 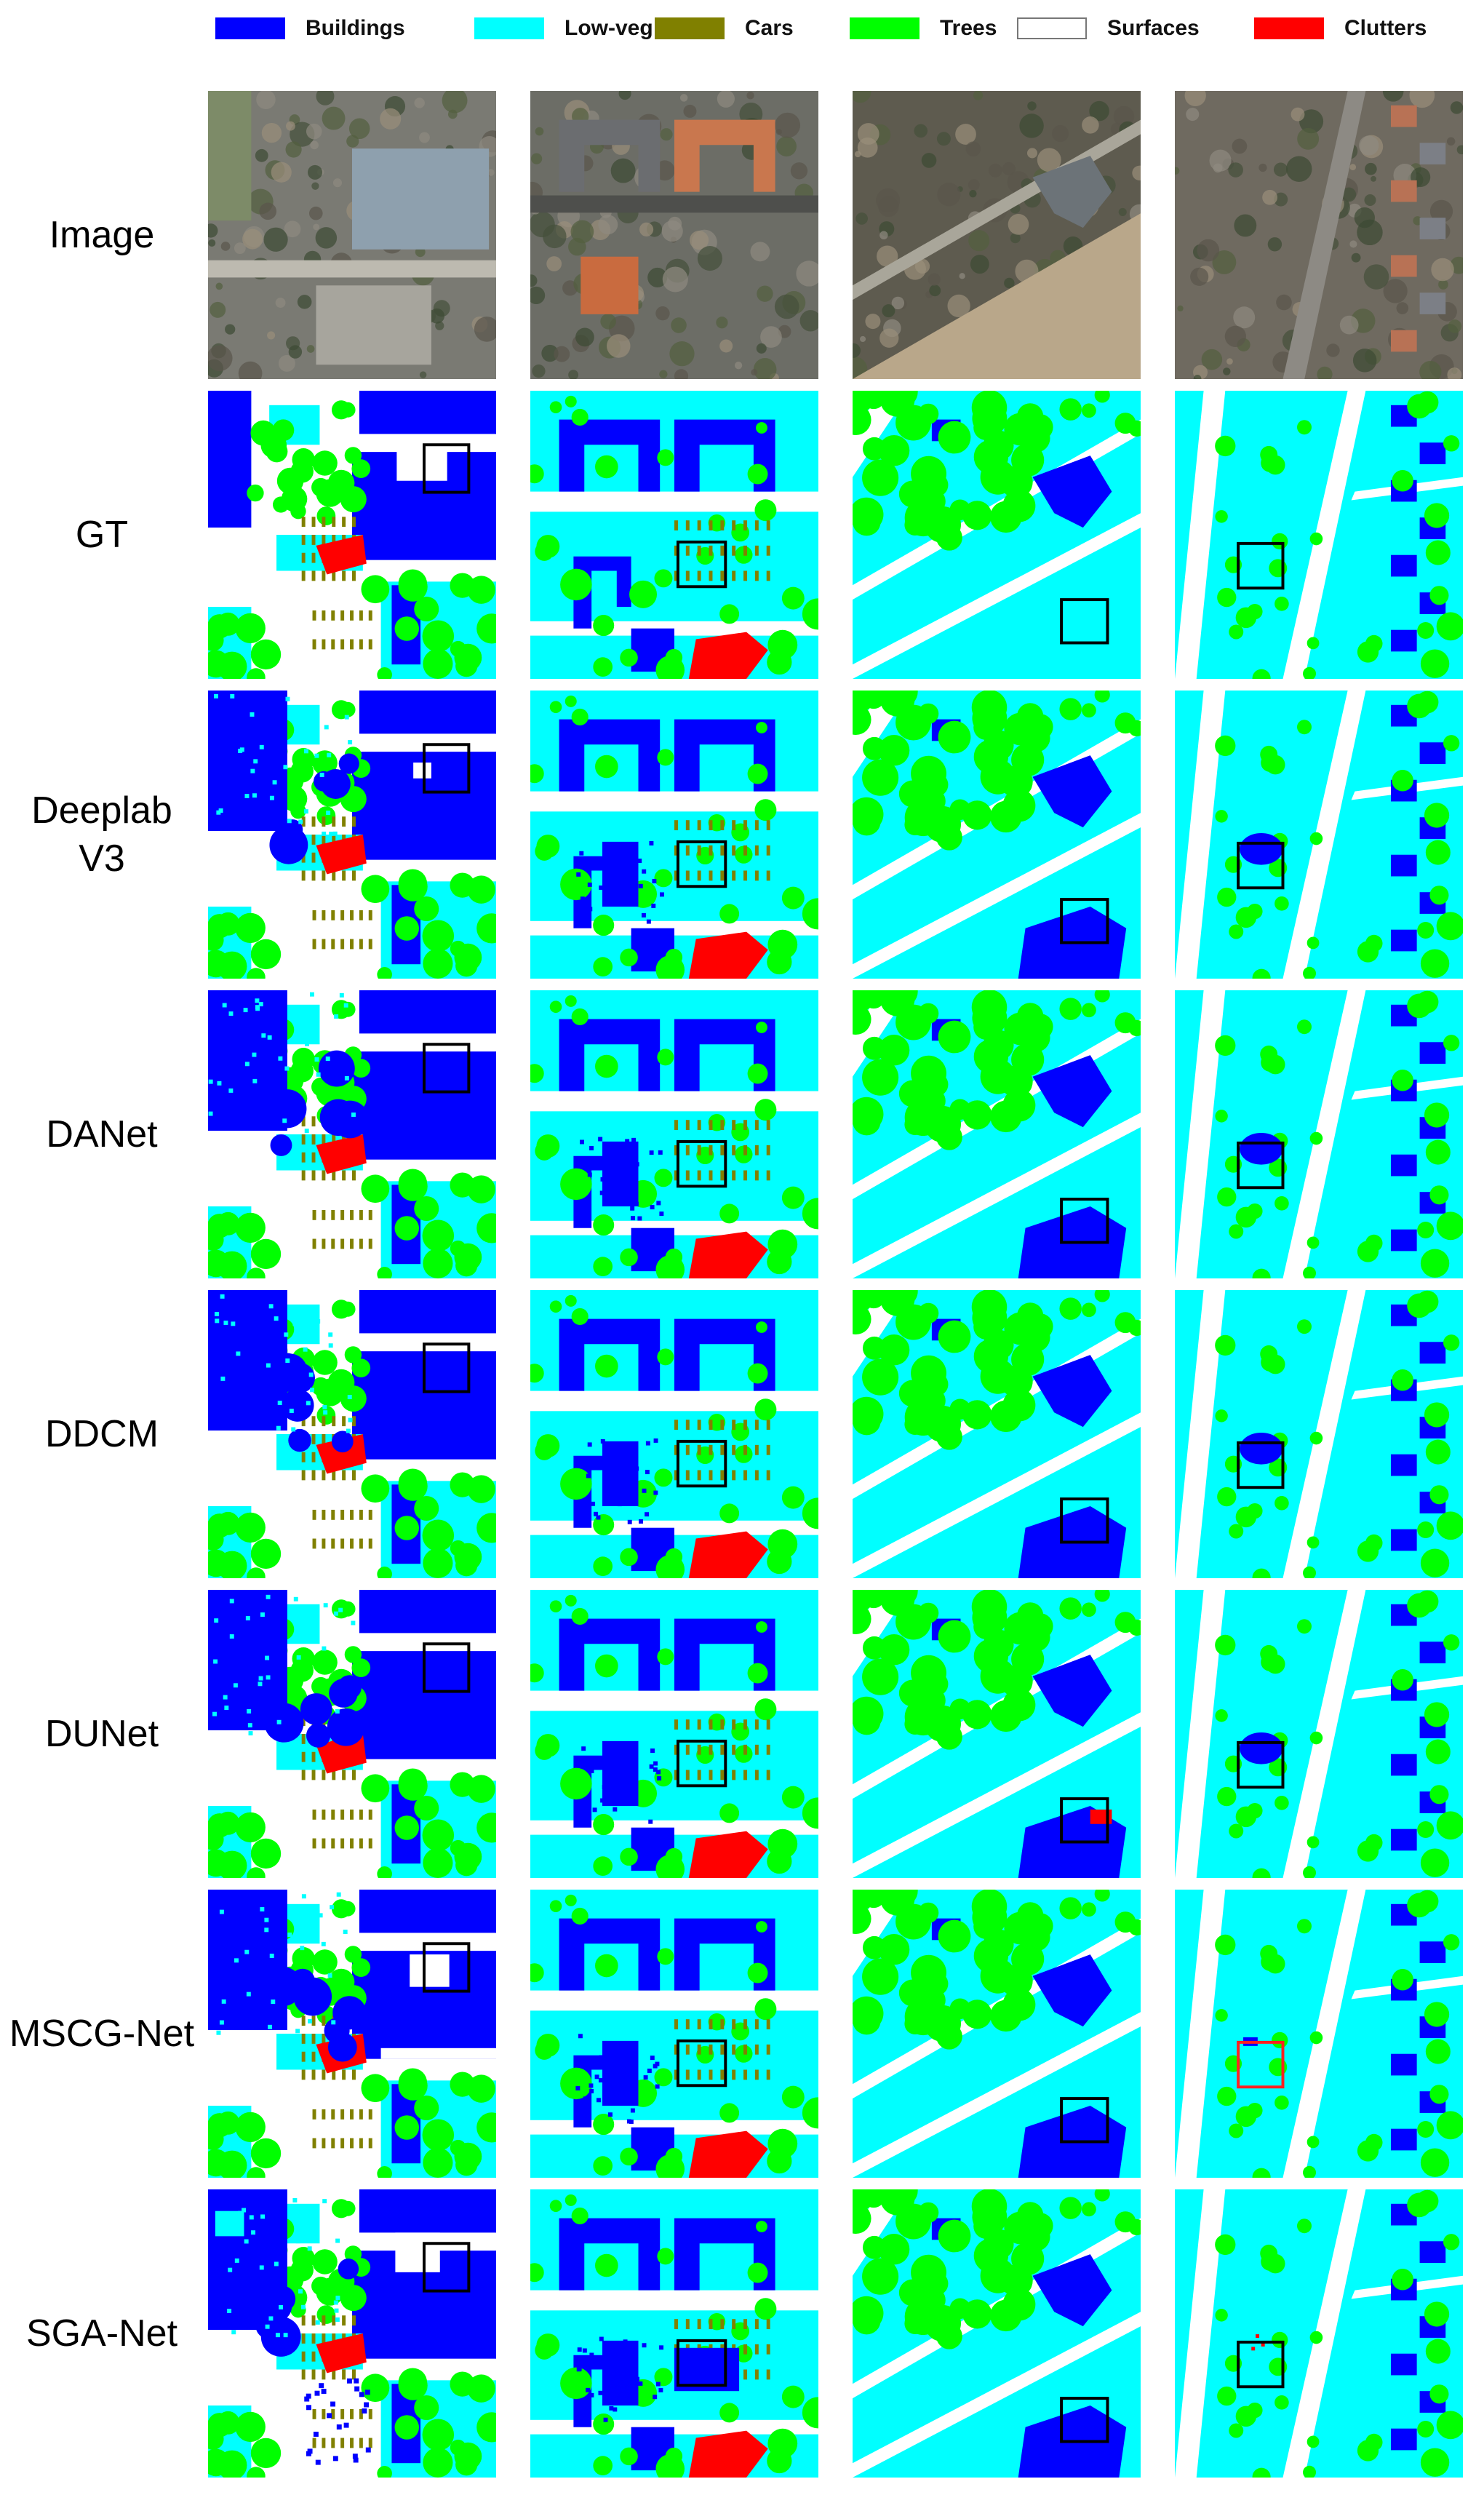 What do you see at coordinates (1432, 1652) in the screenshot?
I see `building` at bounding box center [1432, 1652].